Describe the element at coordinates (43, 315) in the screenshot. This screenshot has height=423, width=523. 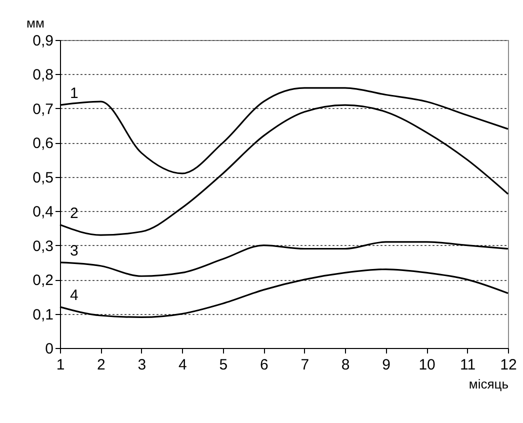
I see `y-tick-label: 0,1` at that location.